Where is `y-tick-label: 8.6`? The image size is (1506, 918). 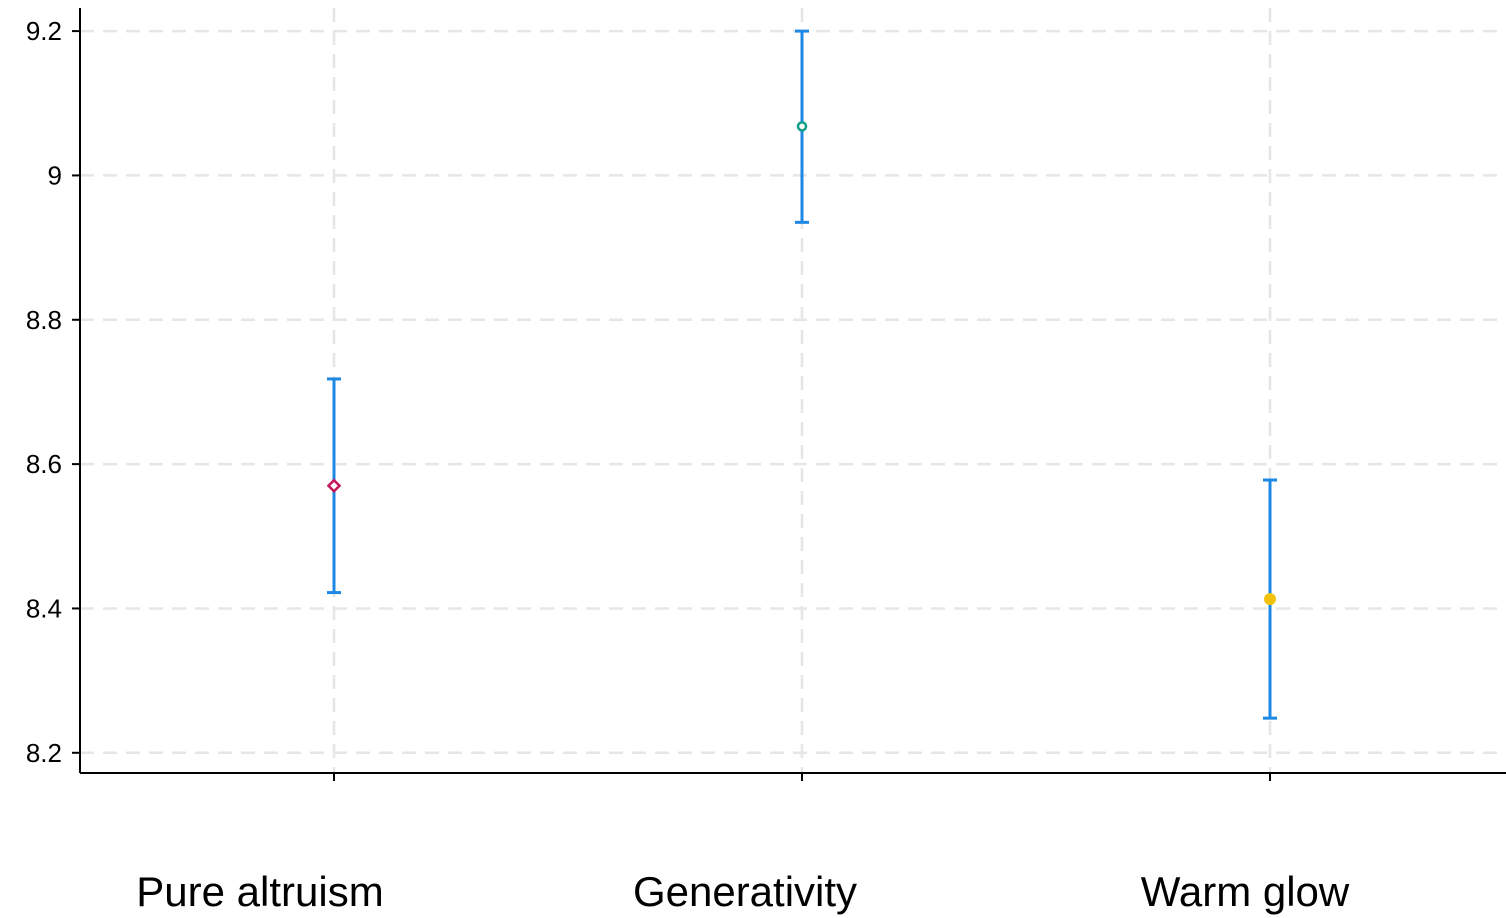
y-tick-label: 8.6 is located at coordinates (44, 464).